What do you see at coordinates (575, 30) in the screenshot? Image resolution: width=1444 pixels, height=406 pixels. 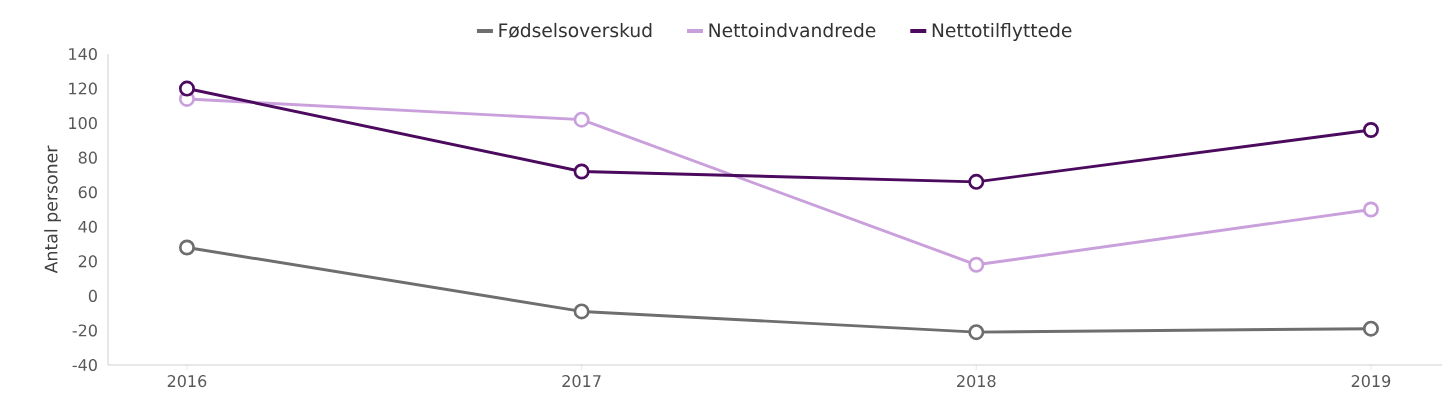 I see `legend-label: Fødselsoverskud` at bounding box center [575, 30].